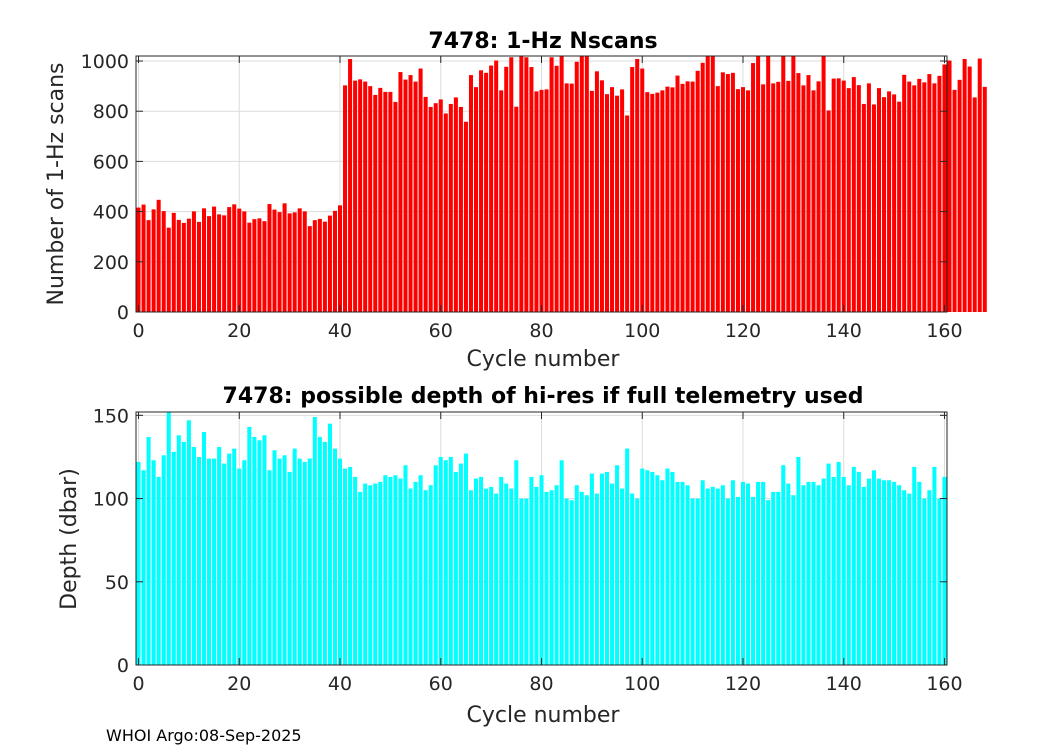  Describe the element at coordinates (204, 735) in the screenshot. I see `footer-date-stamp: WHOI Argo:08-Sep-2025` at that location.